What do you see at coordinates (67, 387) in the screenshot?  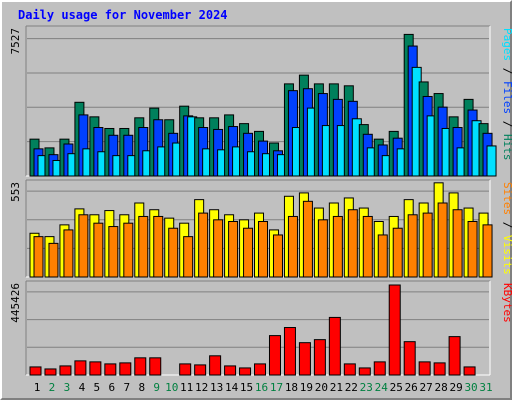 I see `day-label-3: 3` at bounding box center [67, 387].